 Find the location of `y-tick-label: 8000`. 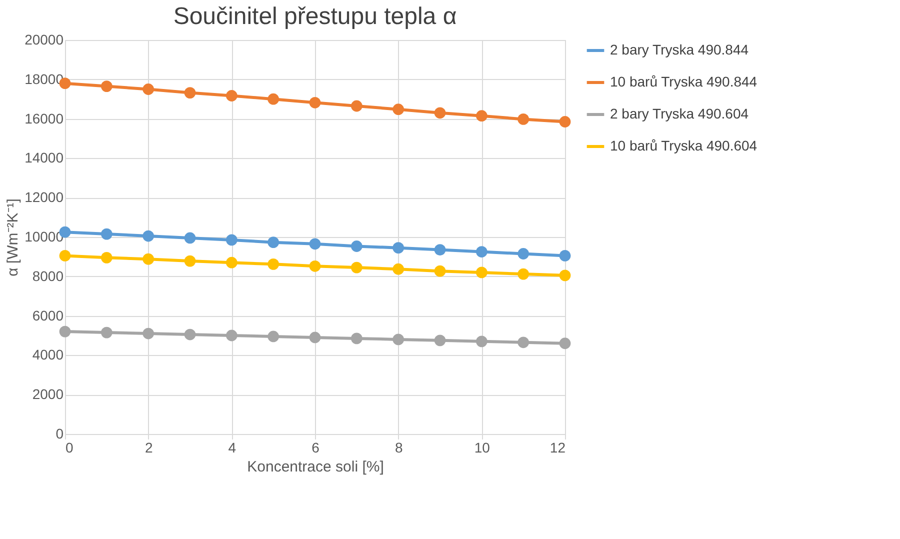

y-tick-label: 8000 is located at coordinates (48, 276).